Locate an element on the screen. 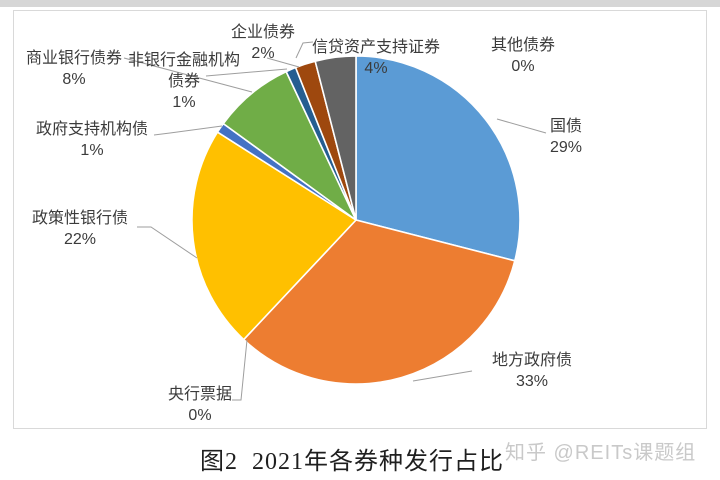  figure-caption: 图2 2021年各券种发行占比 is located at coordinates (352, 462).